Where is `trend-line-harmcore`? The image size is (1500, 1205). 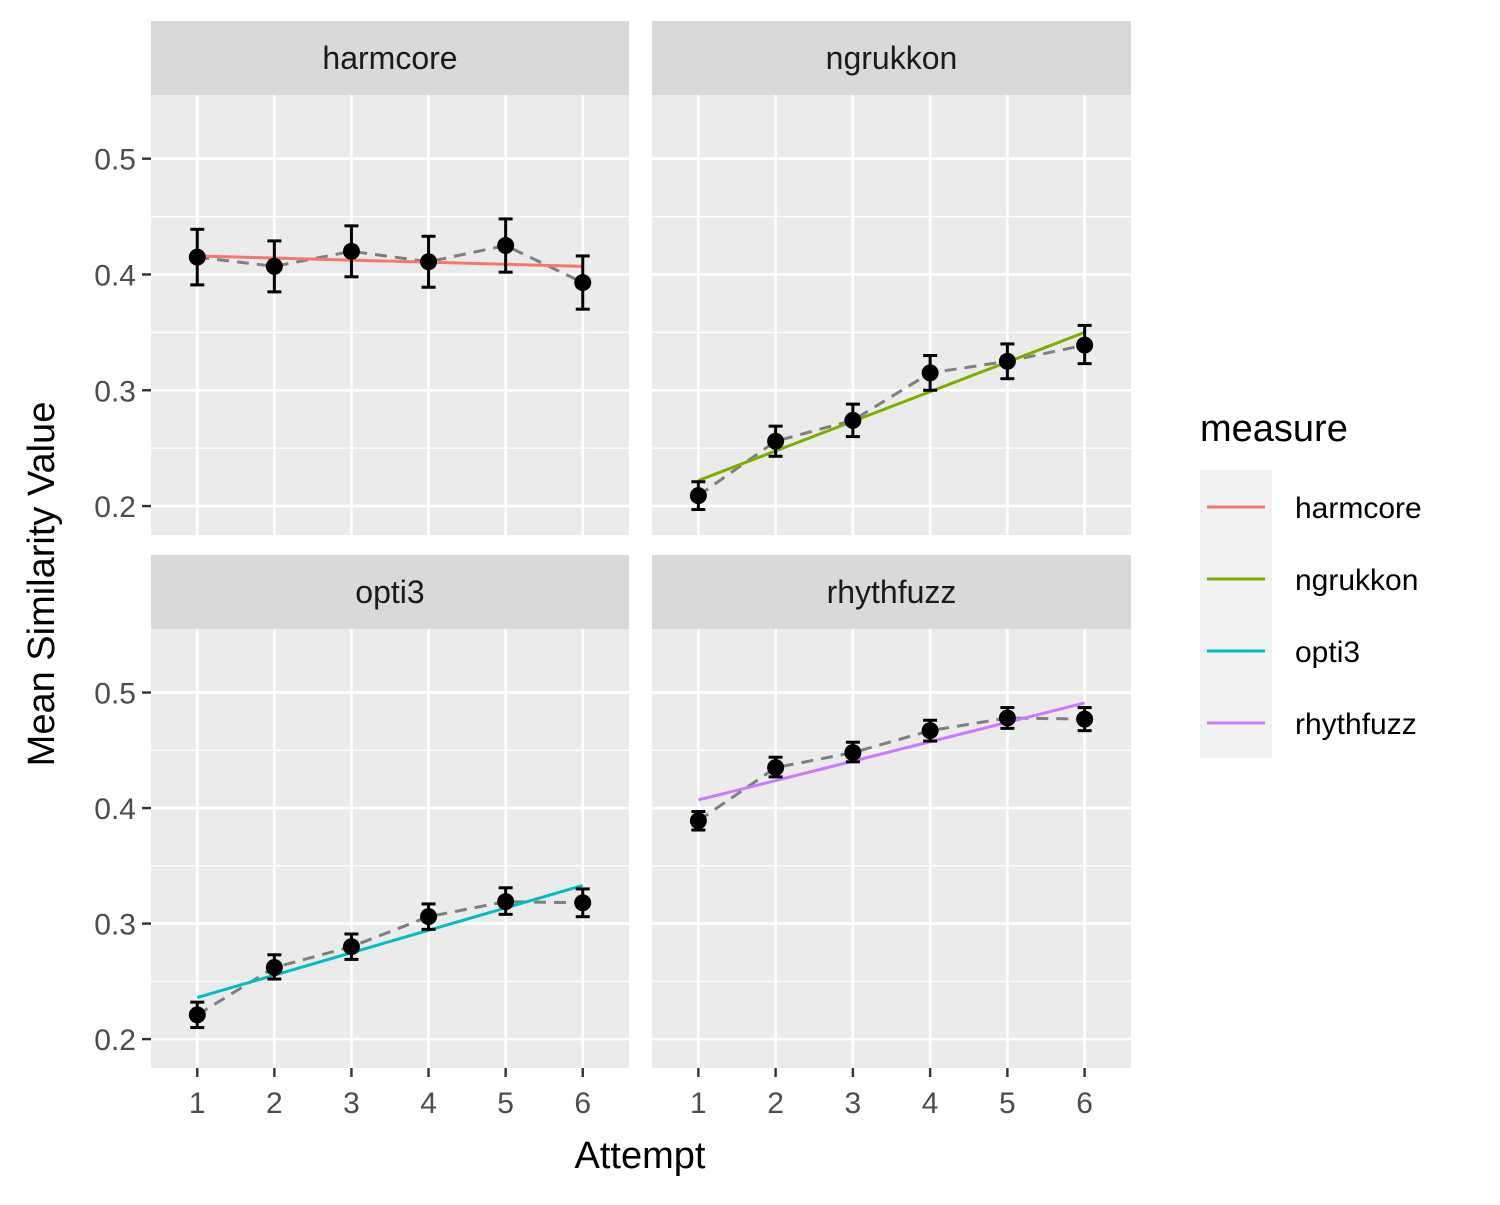 trend-line-harmcore is located at coordinates (390, 261).